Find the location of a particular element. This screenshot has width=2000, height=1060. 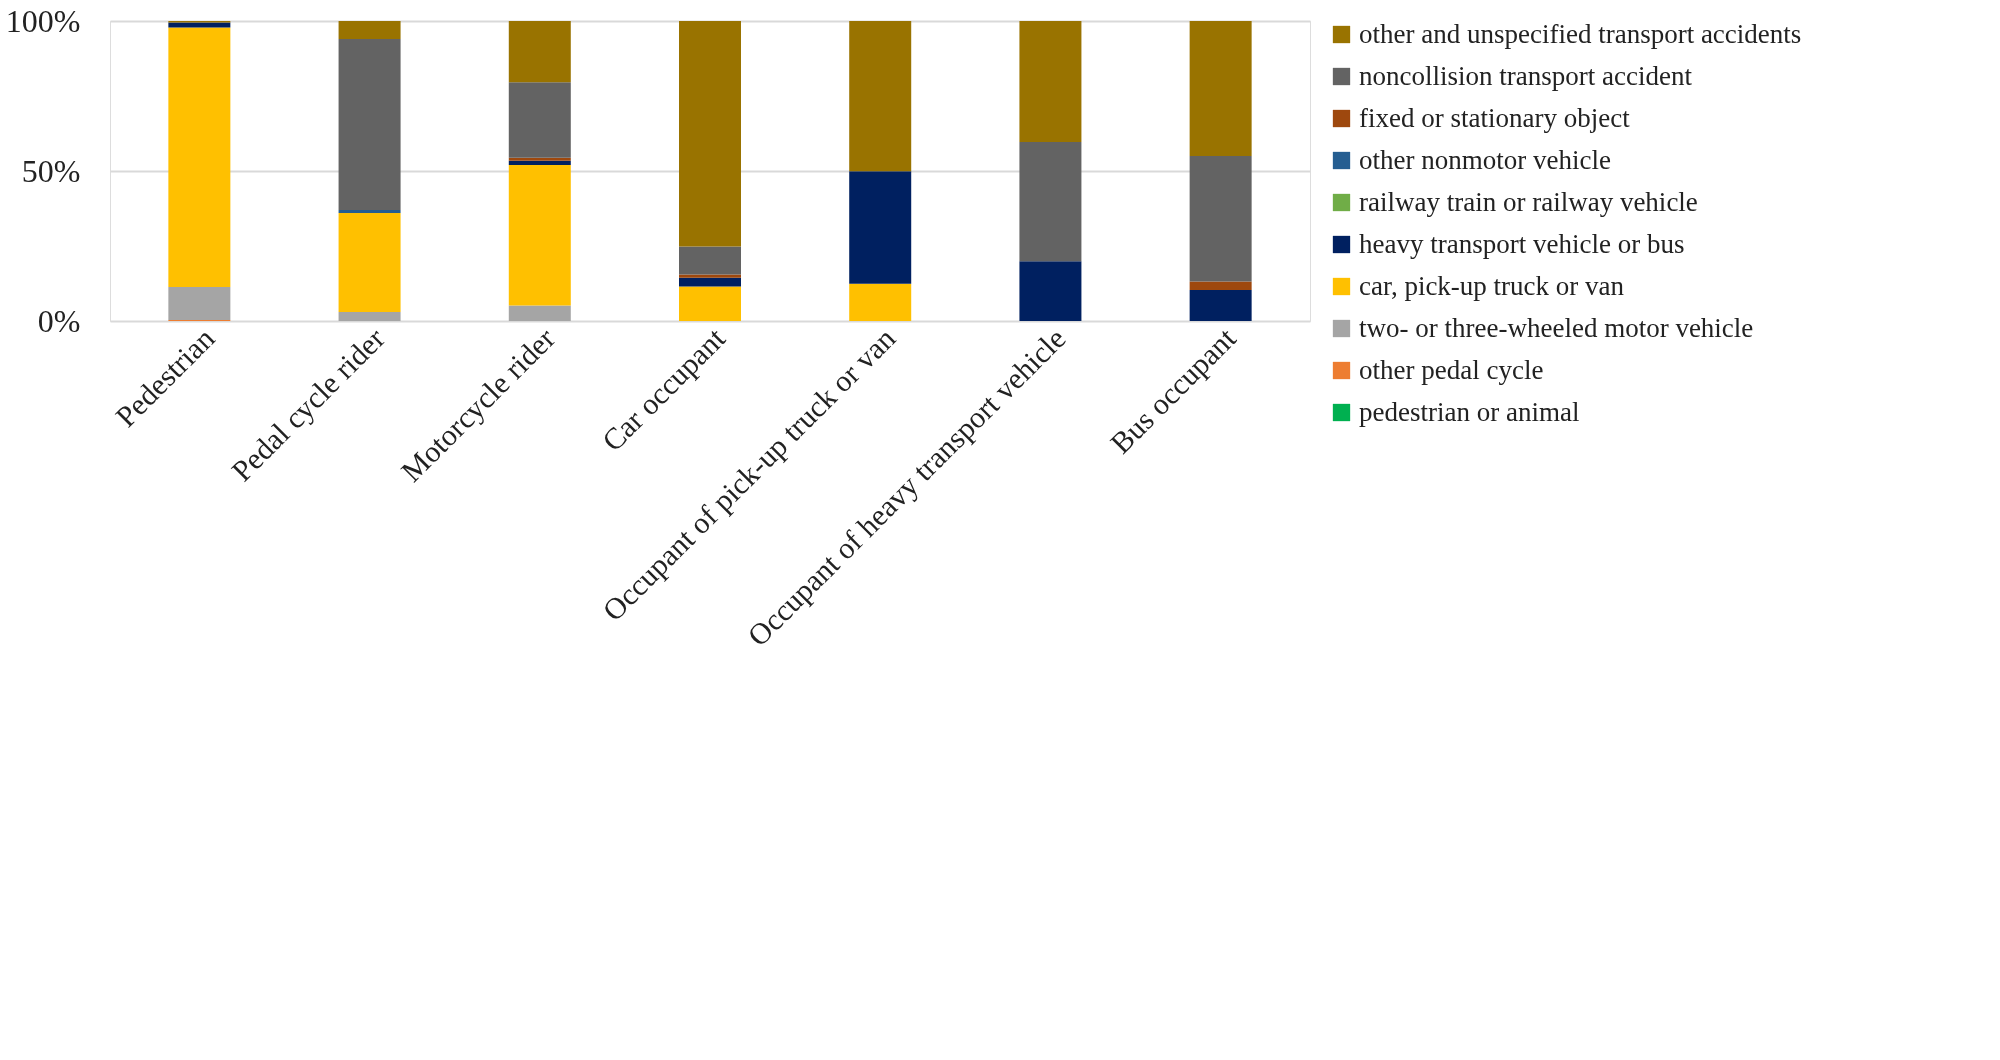

legend-label: other and unspecified transport accidents is located at coordinates (1580, 33).